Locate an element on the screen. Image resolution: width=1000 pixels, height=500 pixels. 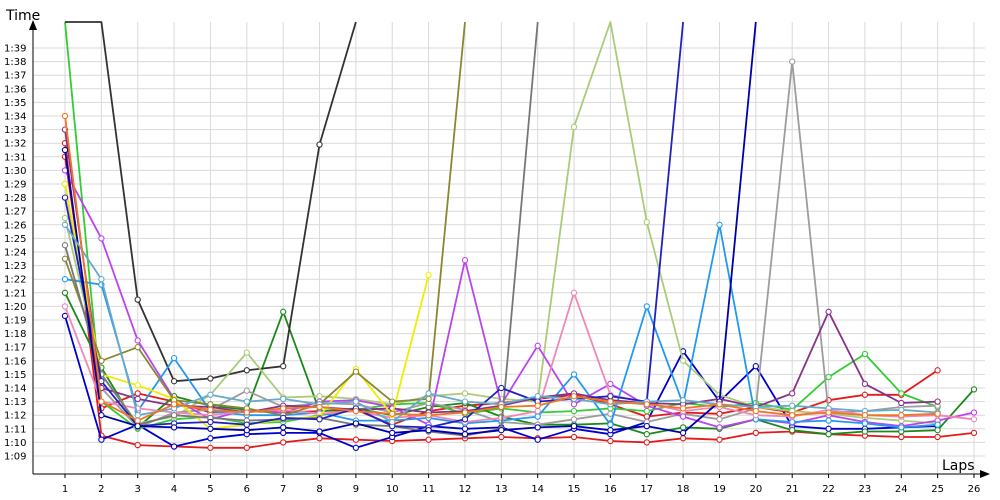
x-tick-label: 17 is located at coordinates (646, 489).